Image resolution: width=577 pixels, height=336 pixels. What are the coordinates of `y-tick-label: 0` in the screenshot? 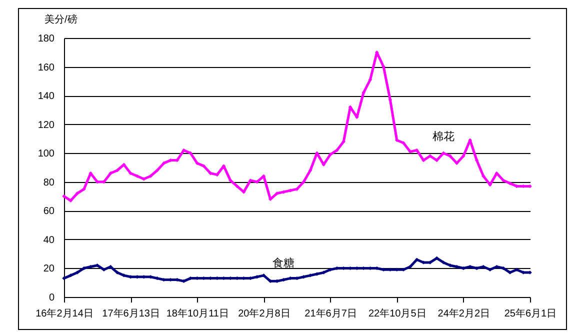 It's located at (51, 298).